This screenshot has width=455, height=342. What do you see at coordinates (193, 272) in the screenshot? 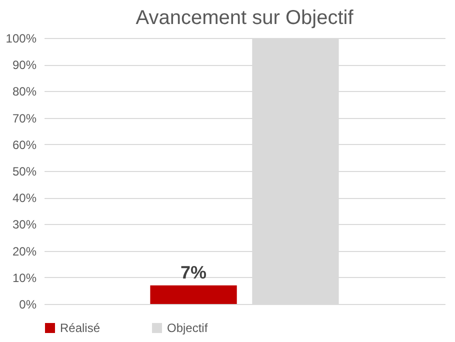
I see `data-label: 7%` at bounding box center [193, 272].